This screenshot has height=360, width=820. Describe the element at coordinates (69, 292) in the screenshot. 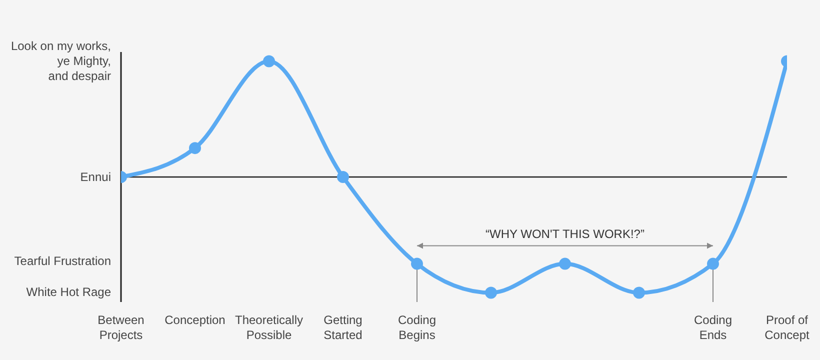

I see `text: White Hot Rage` at that location.